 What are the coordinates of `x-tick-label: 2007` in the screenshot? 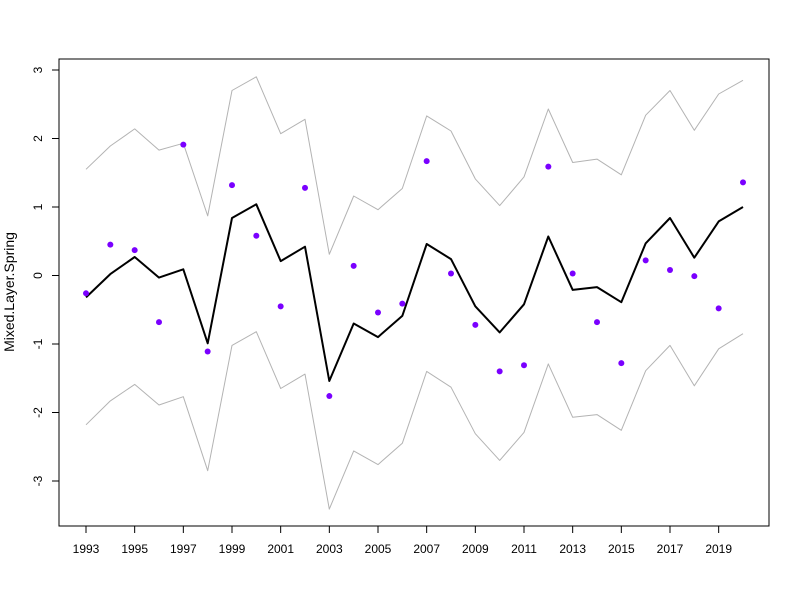 It's located at (426, 549).